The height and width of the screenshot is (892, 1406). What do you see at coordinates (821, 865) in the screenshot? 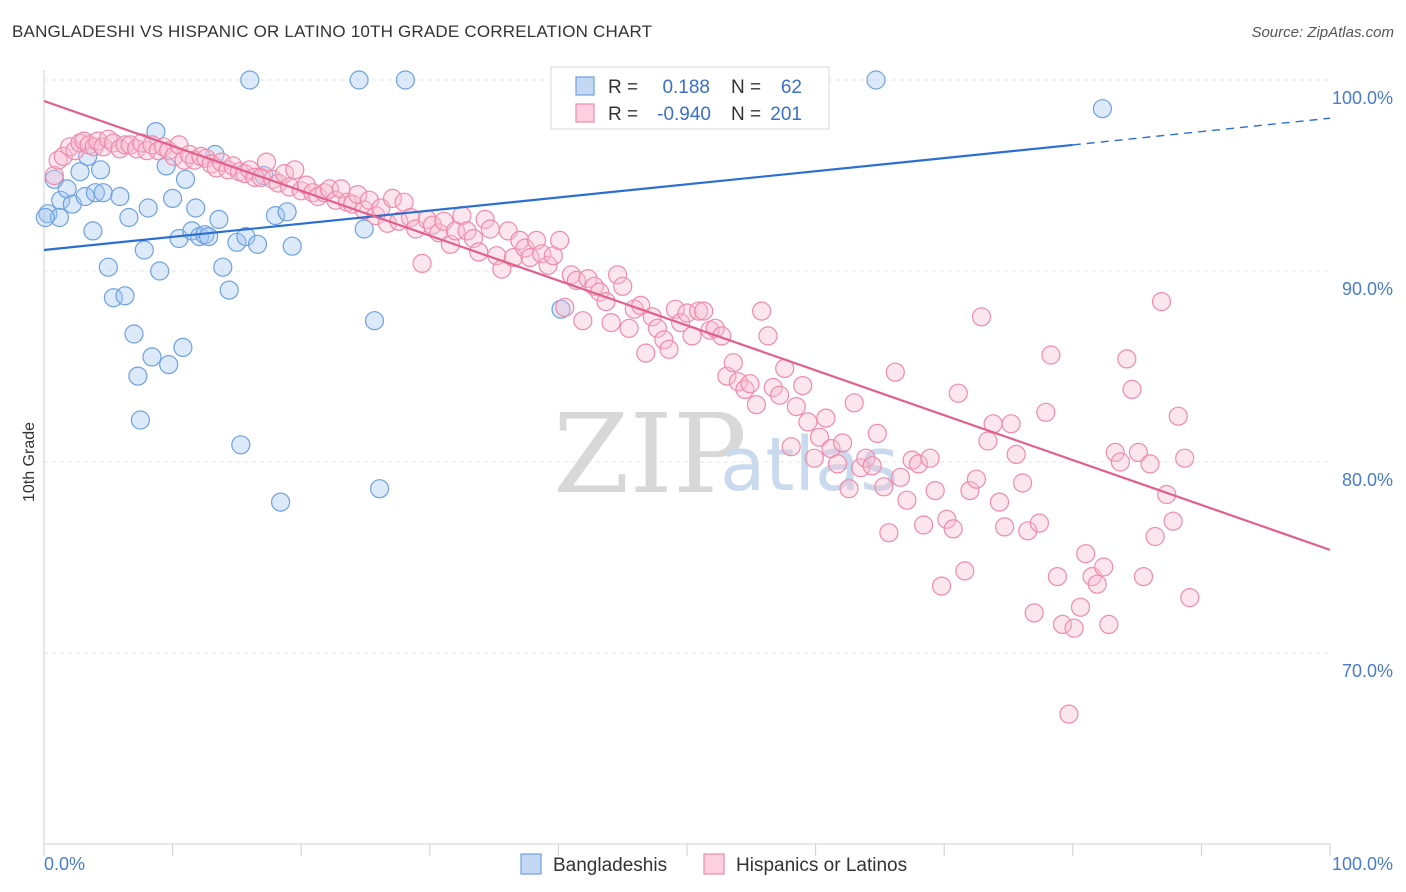
I see `bottom-legend-label-pink: Hispanics or Latinos` at bounding box center [821, 865].